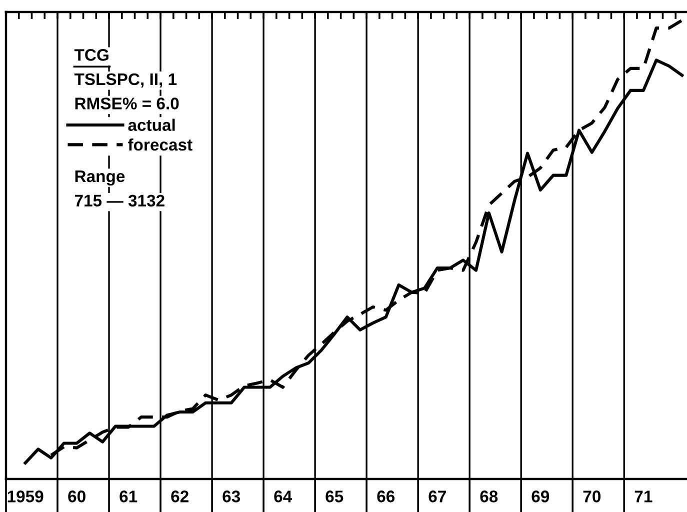  What do you see at coordinates (335, 496) in the screenshot?
I see `x-tick-label: 65` at bounding box center [335, 496].